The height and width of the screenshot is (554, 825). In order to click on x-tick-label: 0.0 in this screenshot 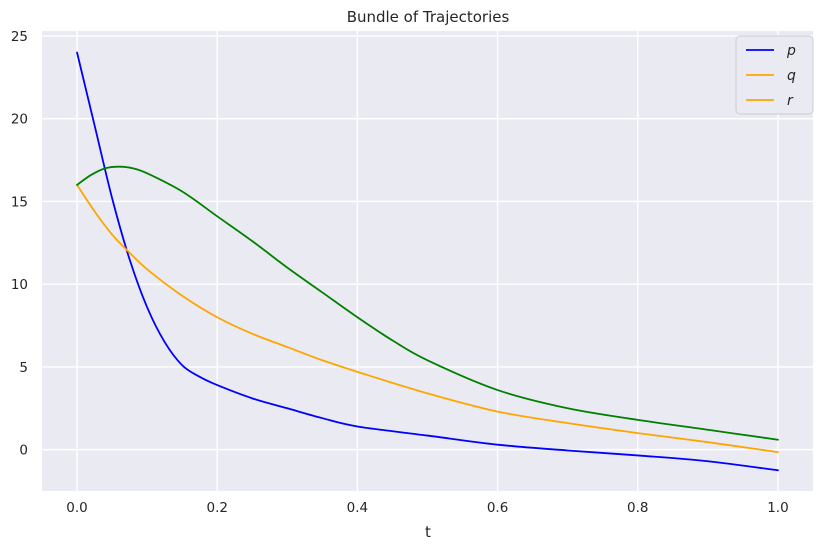, I will do `click(76, 508)`.